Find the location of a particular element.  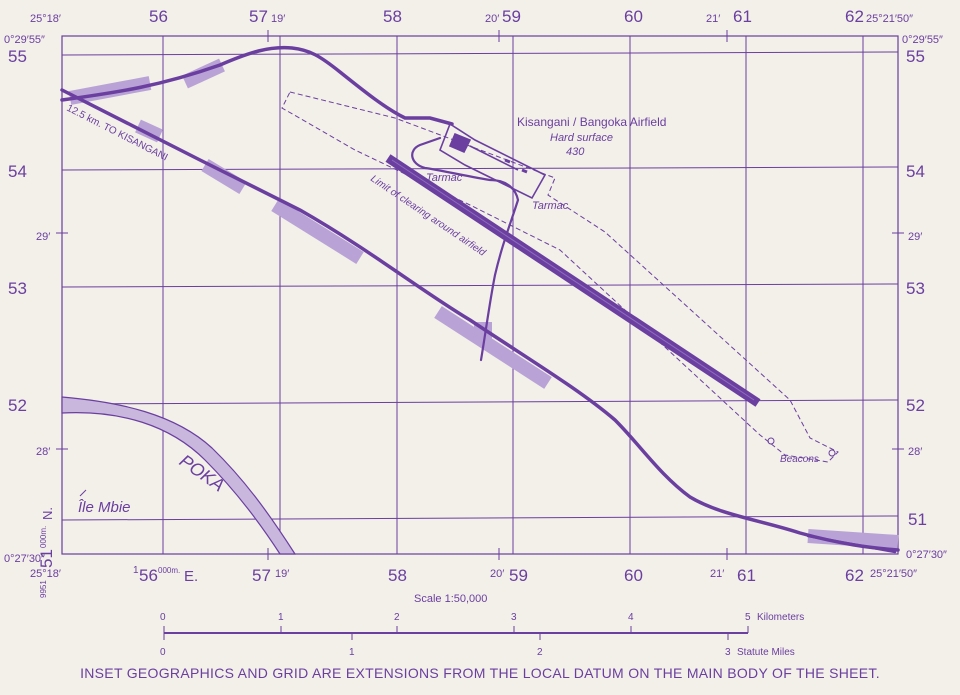

mile-tick-2: 2 is located at coordinates (540, 652).